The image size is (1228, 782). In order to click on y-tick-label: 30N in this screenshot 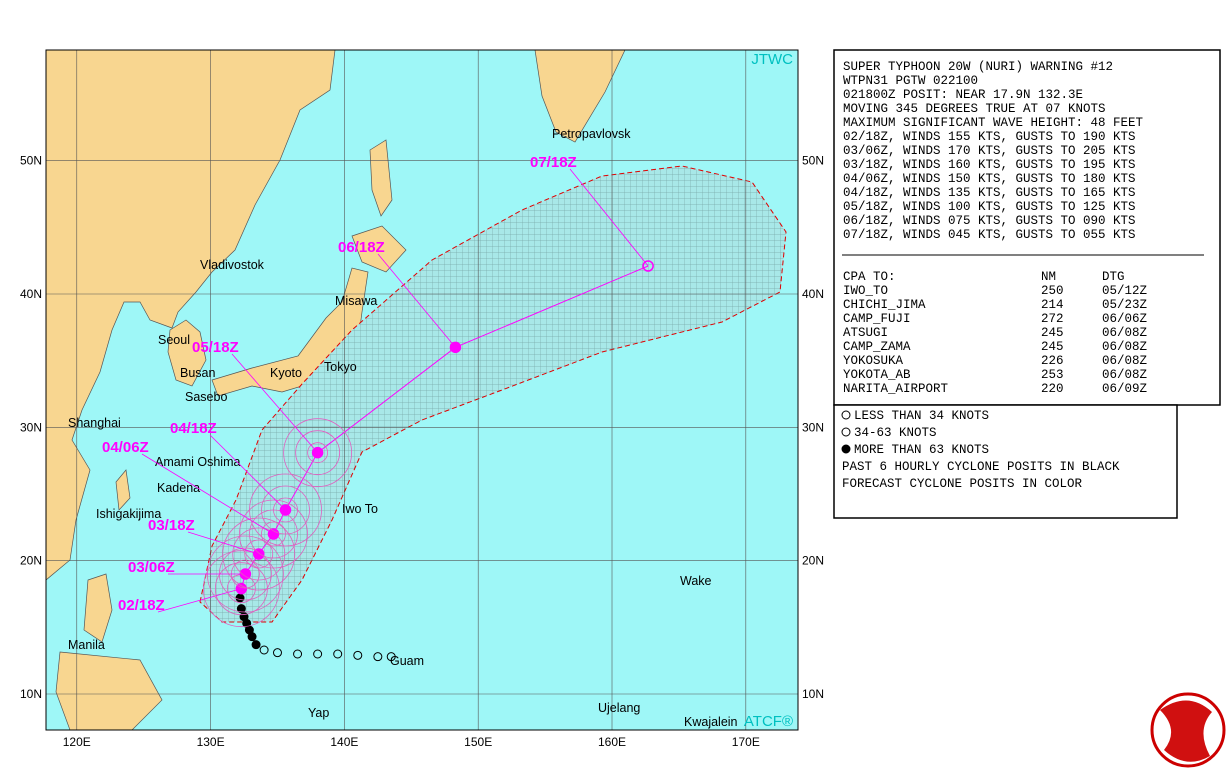, I will do `click(813, 427)`.